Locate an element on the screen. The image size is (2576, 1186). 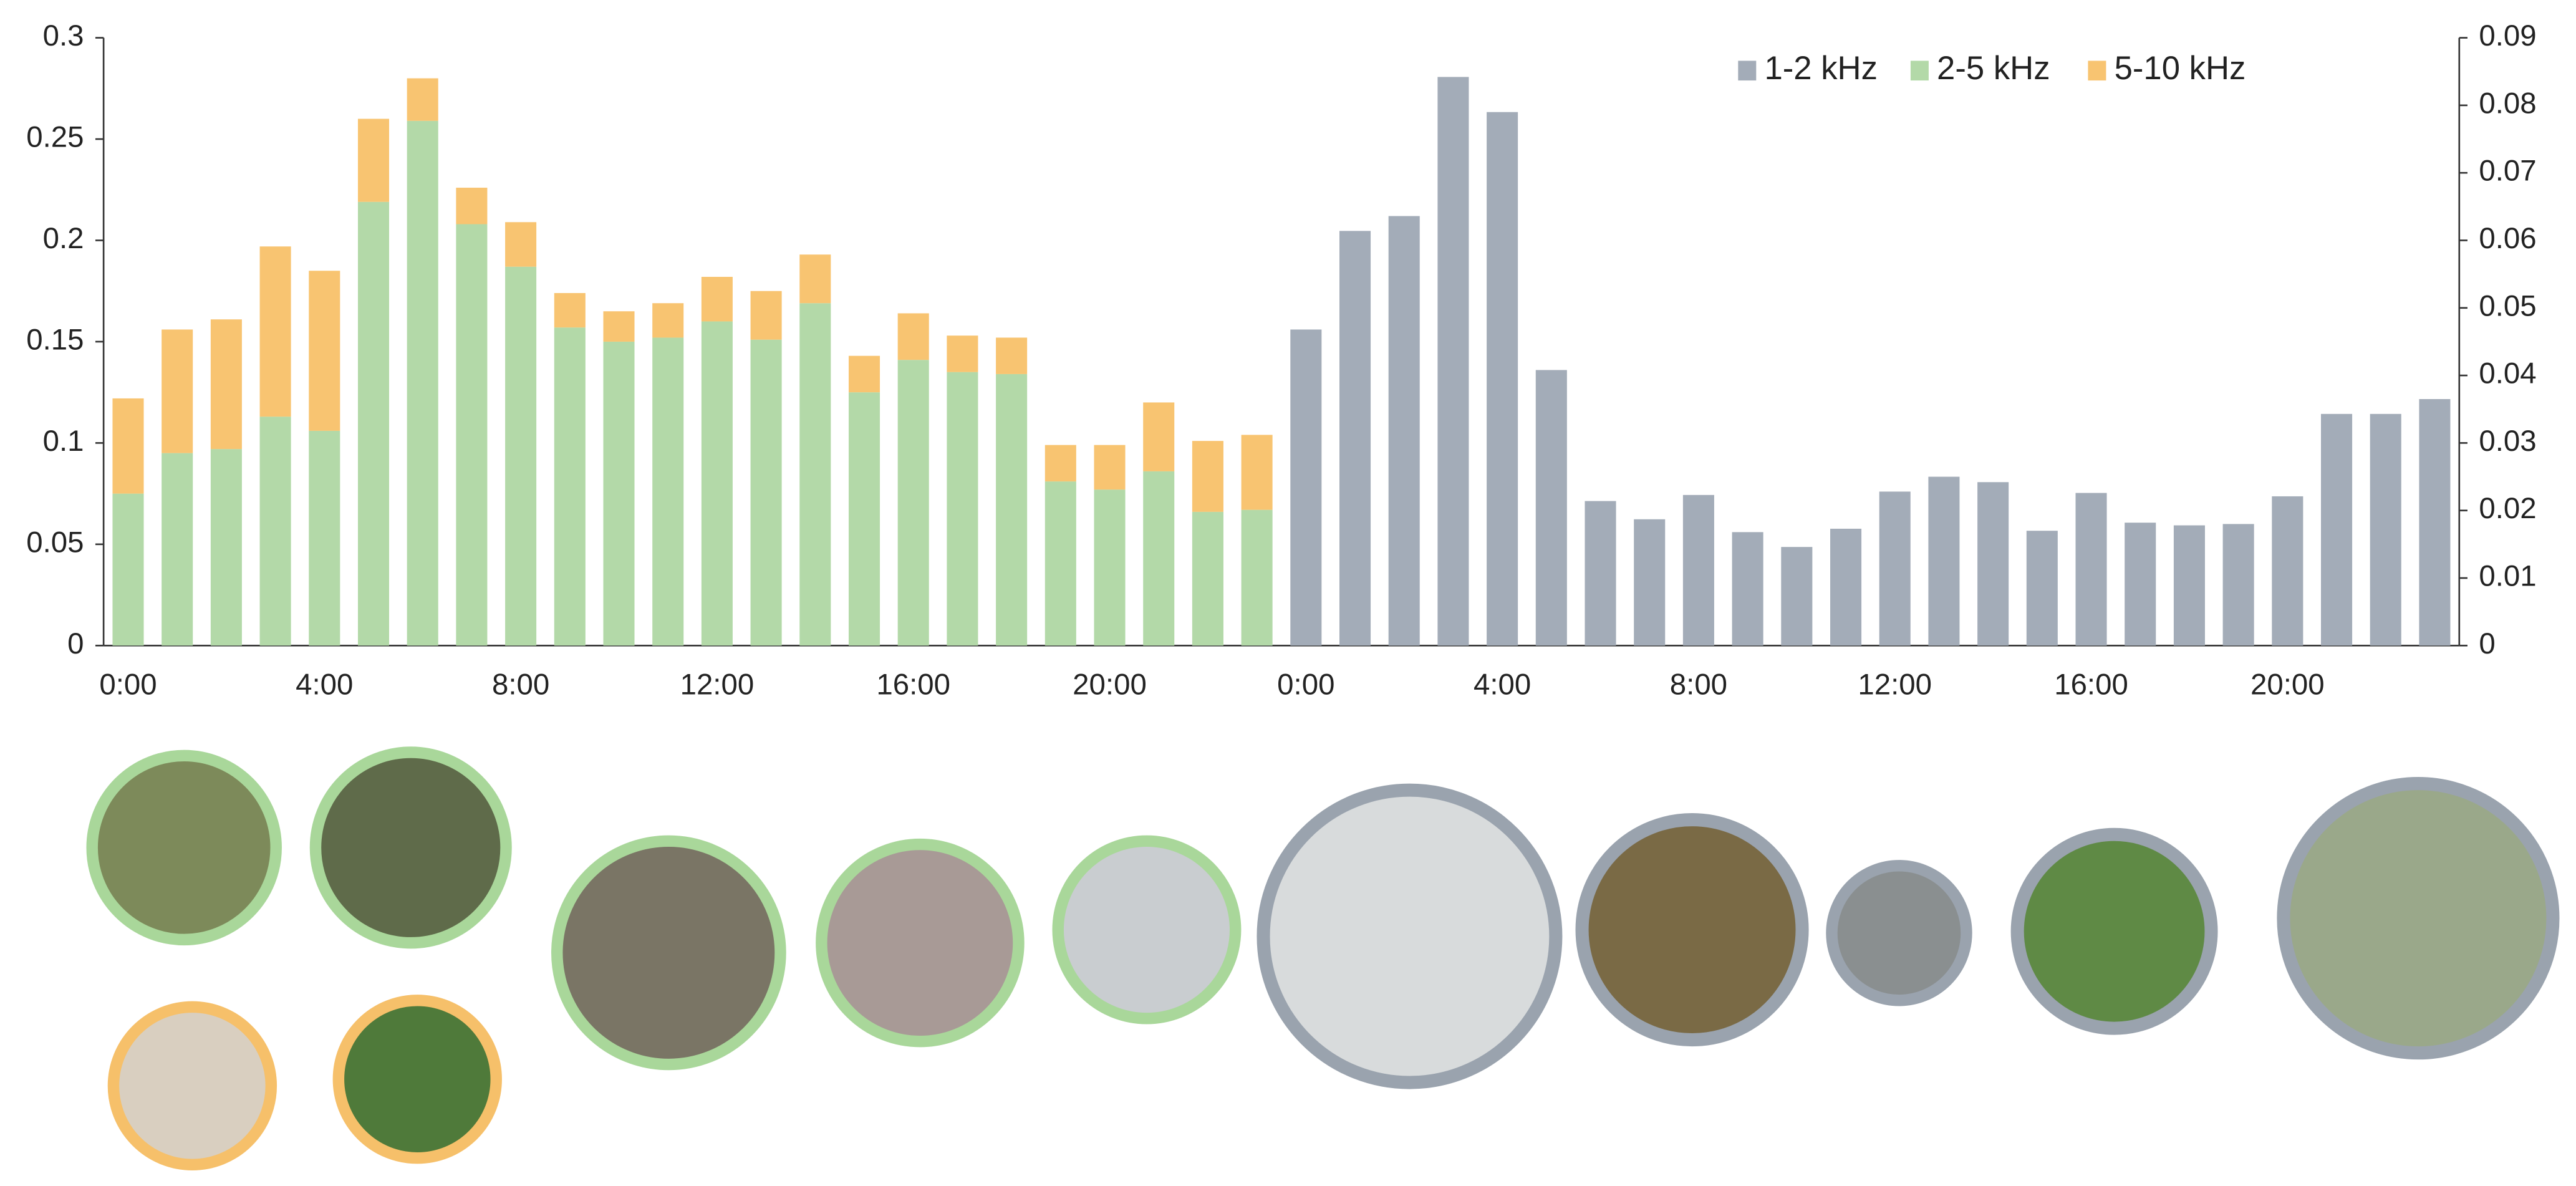
photo-frog is located at coordinates (1692, 930).